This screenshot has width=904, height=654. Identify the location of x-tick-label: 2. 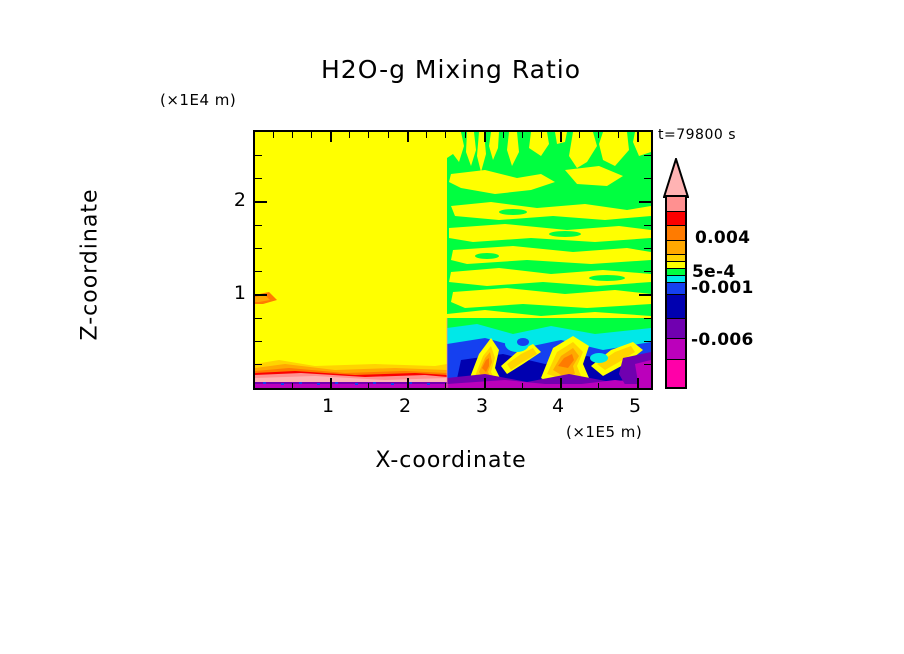
(405, 406).